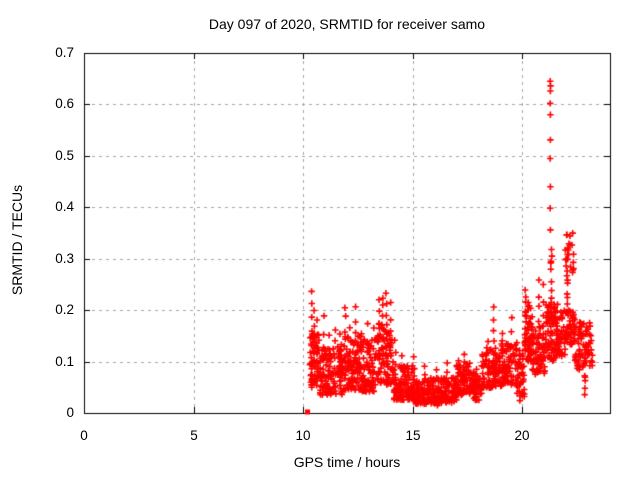 This screenshot has height=480, width=640. I want to click on x-tick-label: 5, so click(194, 435).